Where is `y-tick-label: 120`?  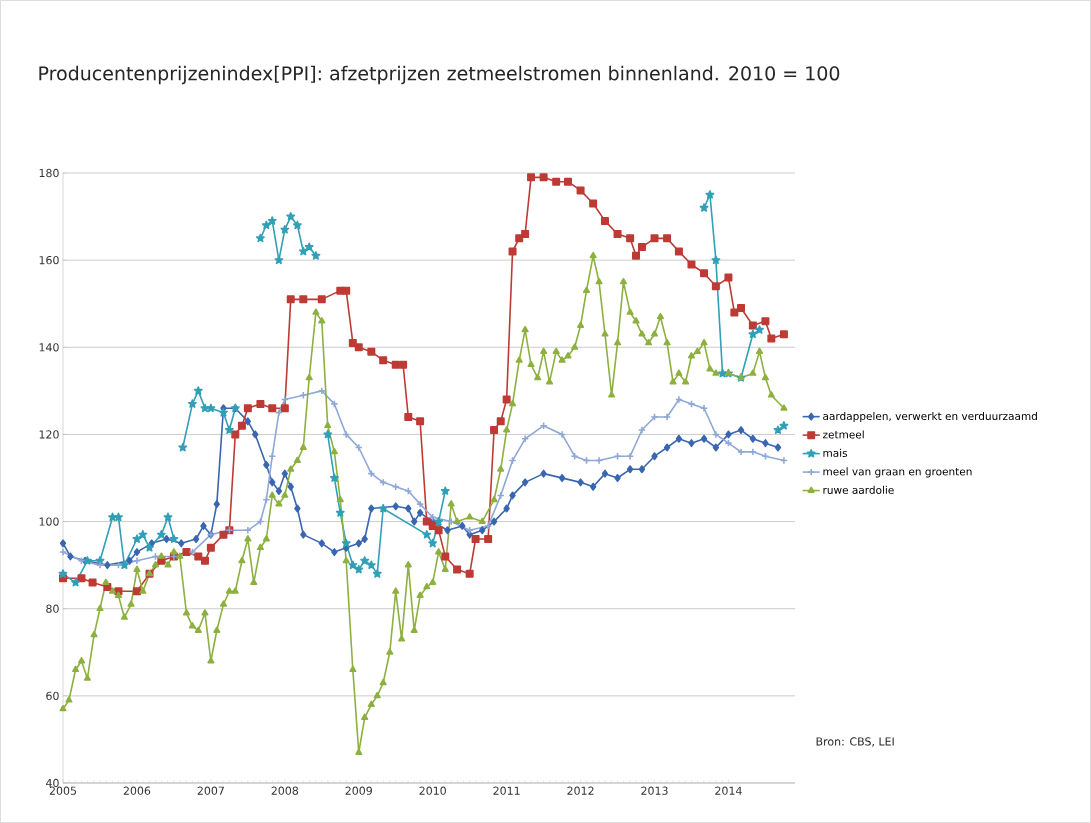 y-tick-label: 120 is located at coordinates (49, 434).